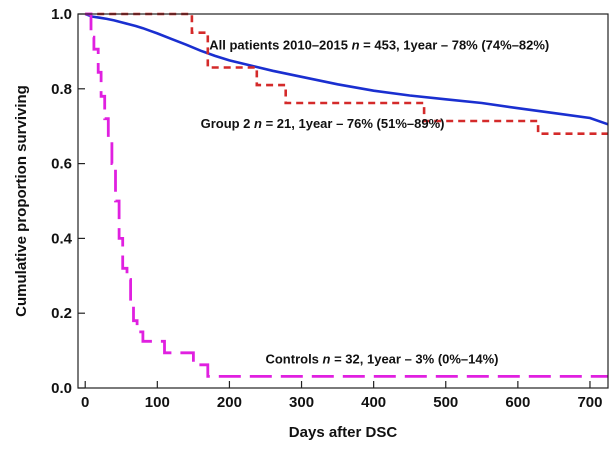  What do you see at coordinates (68, 201) in the screenshot?
I see `y-axis: 0.0 0.2 0.4 0.6 0.8 1.0` at bounding box center [68, 201].